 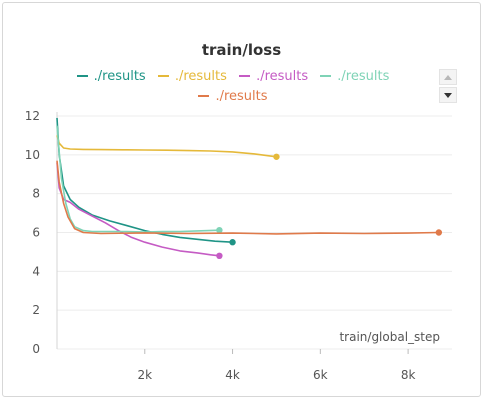 I want to click on x-axis-label: train/global_step, so click(x=389, y=337).